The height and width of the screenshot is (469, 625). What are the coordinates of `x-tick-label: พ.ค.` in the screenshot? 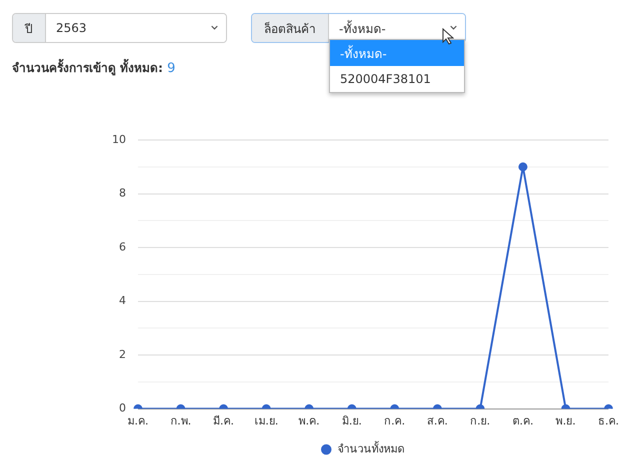 It's located at (309, 421).